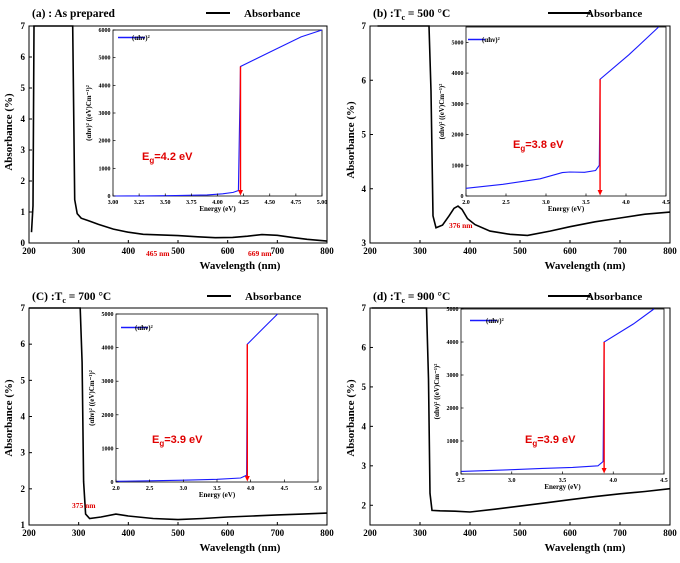 Image resolution: width=680 pixels, height=563 pixels. Describe the element at coordinates (614, 481) in the screenshot. I see `inset-x-tick-label: 4.0` at that location.